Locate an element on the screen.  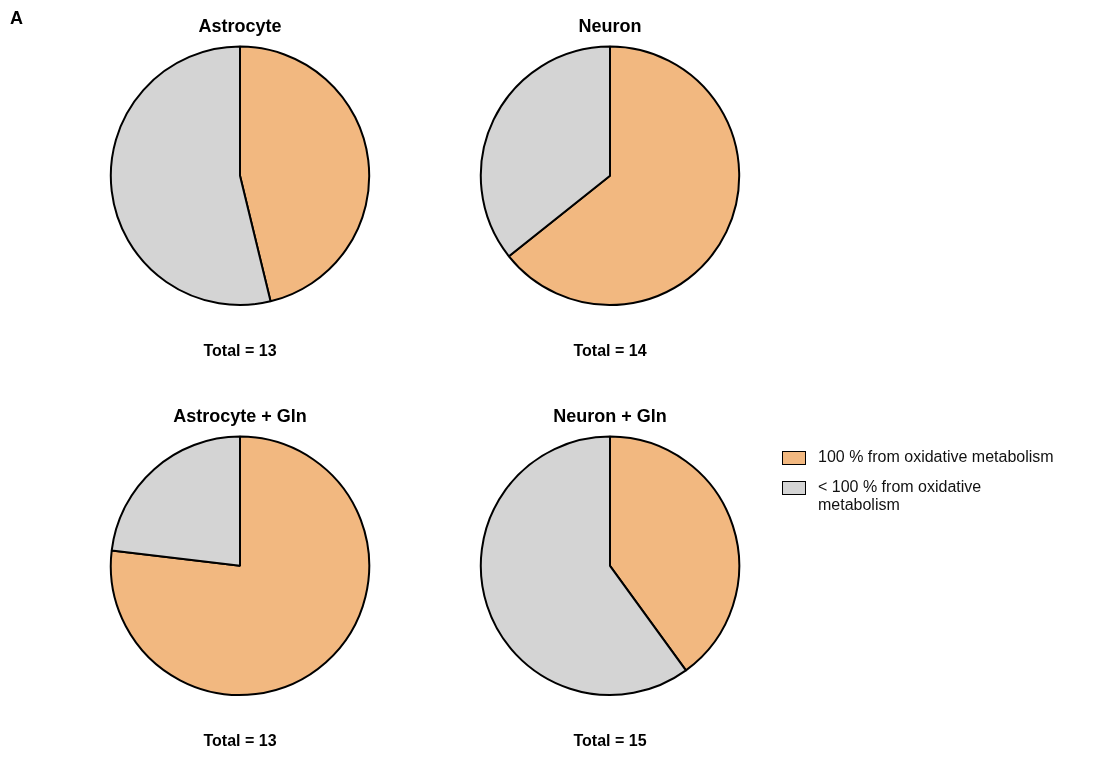
text: Total = 14 is located at coordinates (610, 351).